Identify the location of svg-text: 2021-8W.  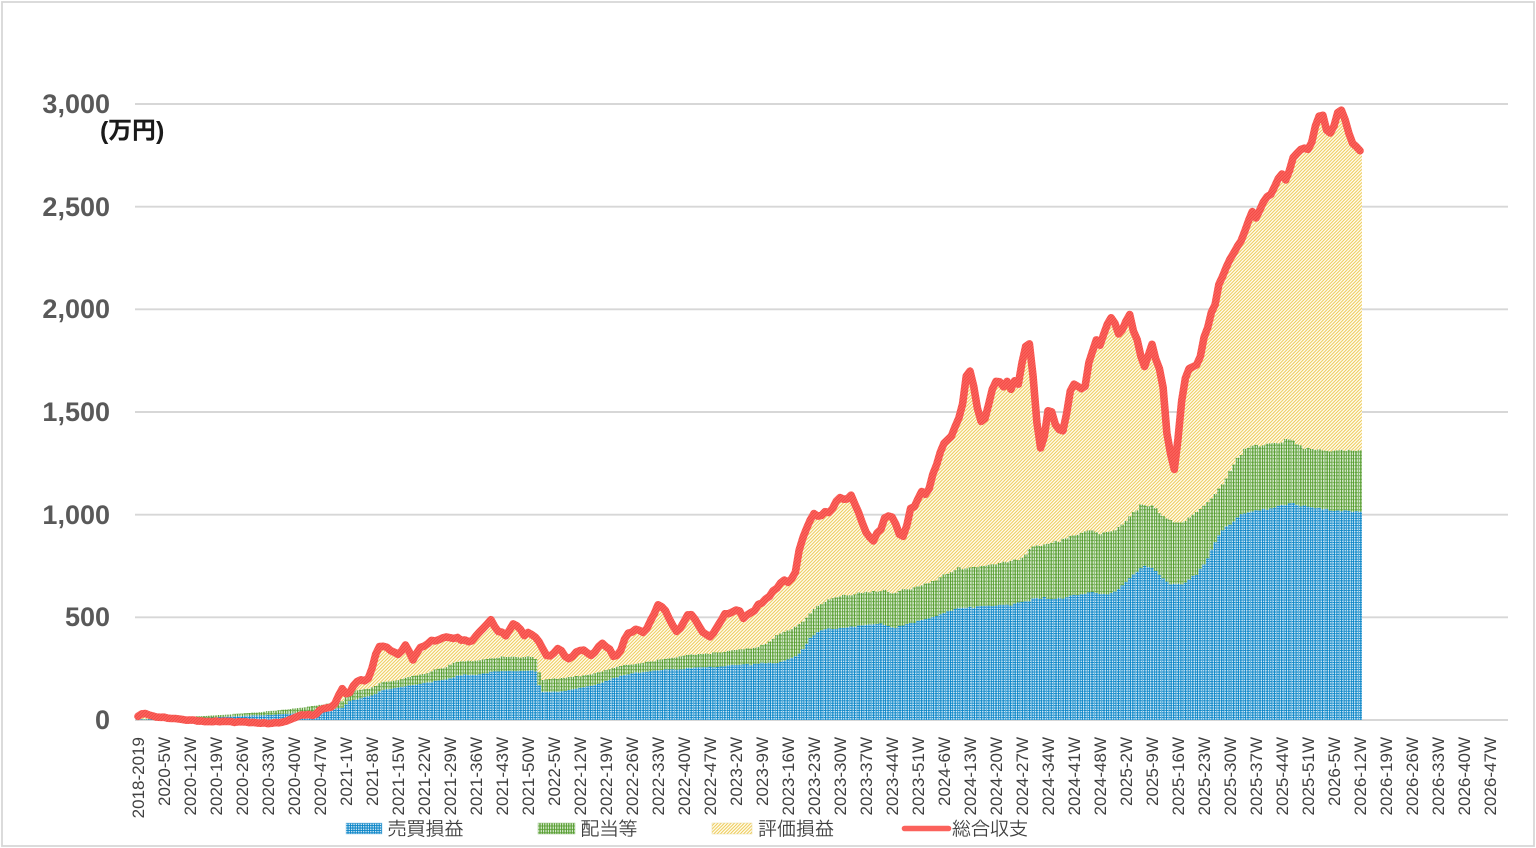
(372, 771).